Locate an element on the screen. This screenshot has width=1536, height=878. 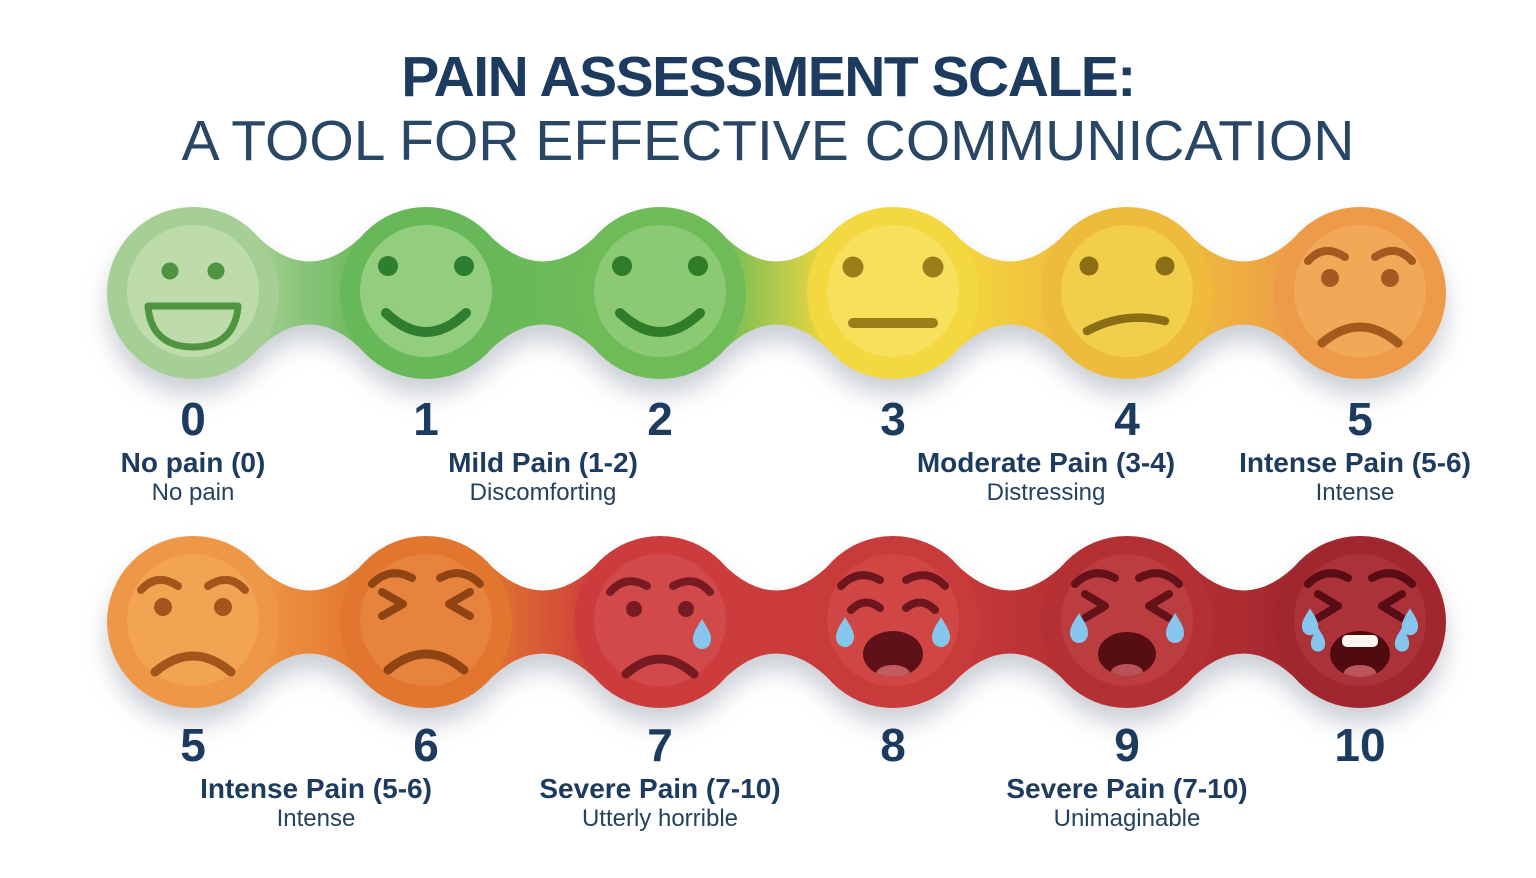
range-label: Mild Pain (1-2) Discomforting is located at coordinates (543, 477).